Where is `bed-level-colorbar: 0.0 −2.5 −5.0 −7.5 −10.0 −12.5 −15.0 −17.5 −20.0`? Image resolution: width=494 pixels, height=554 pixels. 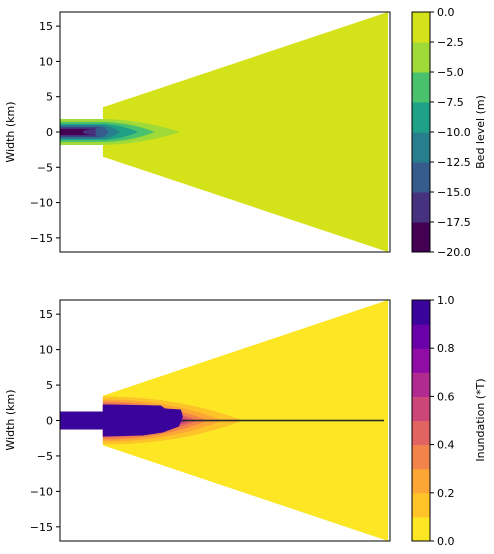
bed-level-colorbar: 0.0 −2.5 −5.0 −7.5 −10.0 −12.5 −15.0 −17.5 −20.0 is located at coordinates (441, 132).